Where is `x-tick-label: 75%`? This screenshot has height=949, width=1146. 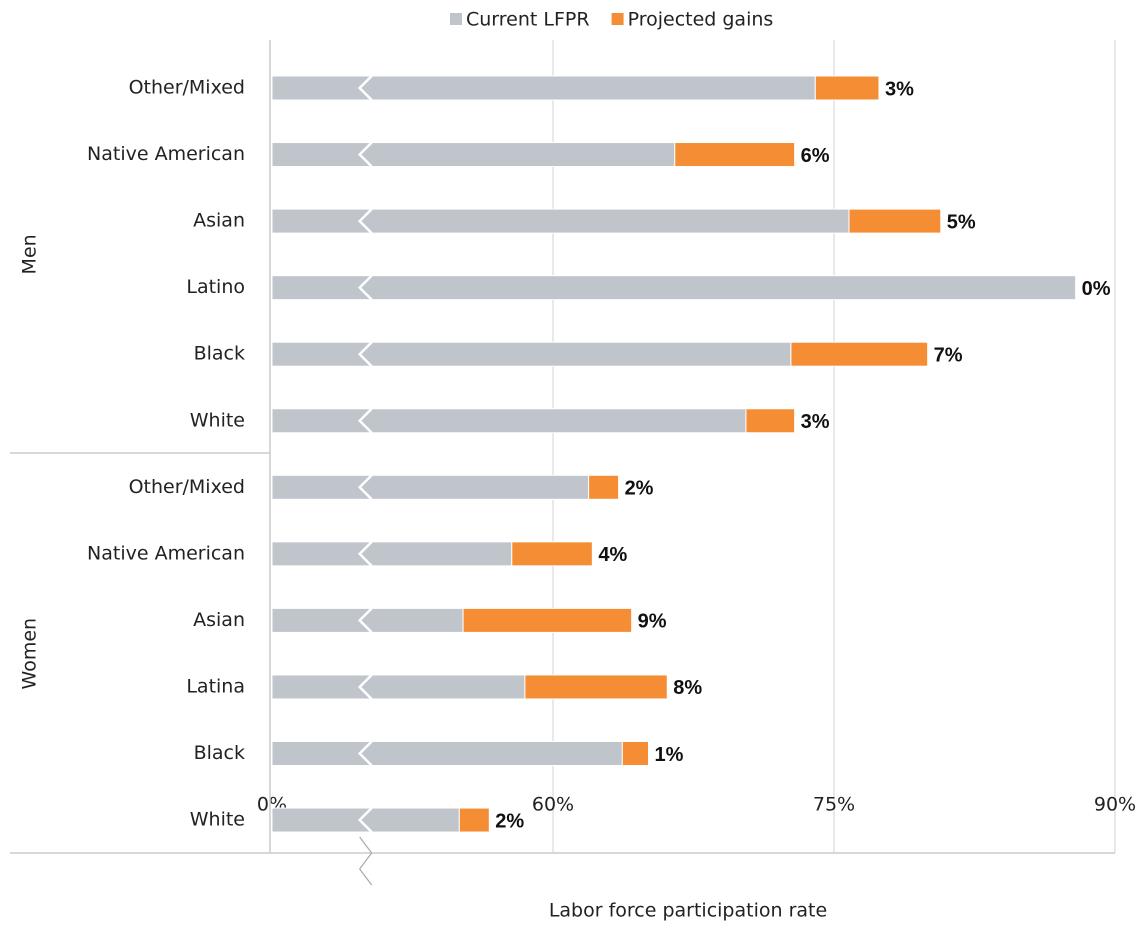
x-tick-label: 75% is located at coordinates (834, 805).